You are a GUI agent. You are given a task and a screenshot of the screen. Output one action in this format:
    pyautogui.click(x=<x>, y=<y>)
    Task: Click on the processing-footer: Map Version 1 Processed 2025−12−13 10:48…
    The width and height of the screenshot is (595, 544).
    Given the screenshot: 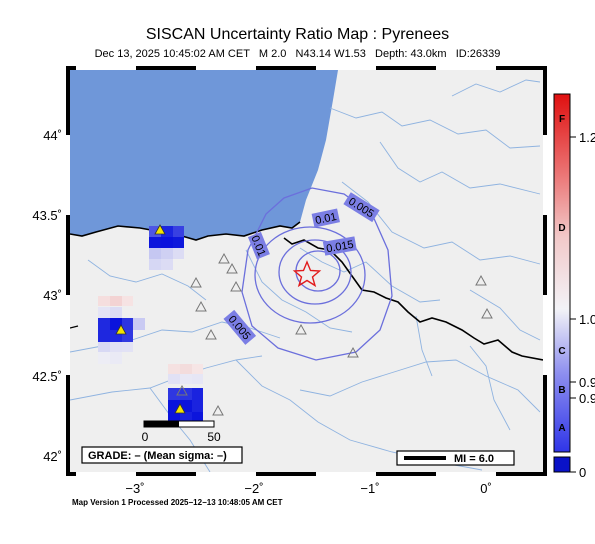 What is the action you would take?
    pyautogui.click(x=177, y=502)
    